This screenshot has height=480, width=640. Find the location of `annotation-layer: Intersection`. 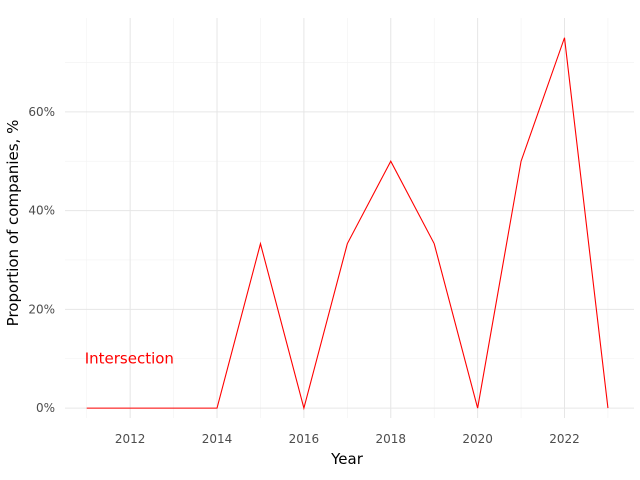

annotation-layer: Intersection is located at coordinates (129, 359).